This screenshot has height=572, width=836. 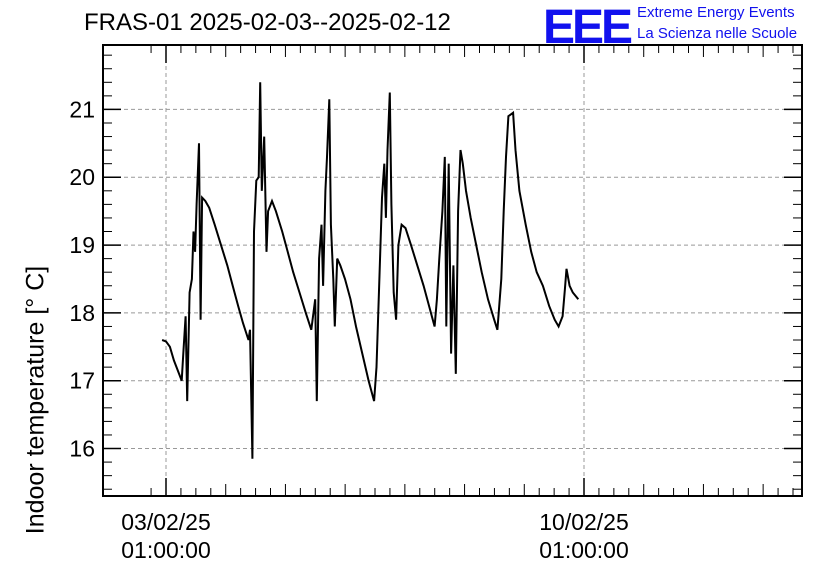 I want to click on logo-text-line2: La Scienza nelle Scuole, so click(x=717, y=33).